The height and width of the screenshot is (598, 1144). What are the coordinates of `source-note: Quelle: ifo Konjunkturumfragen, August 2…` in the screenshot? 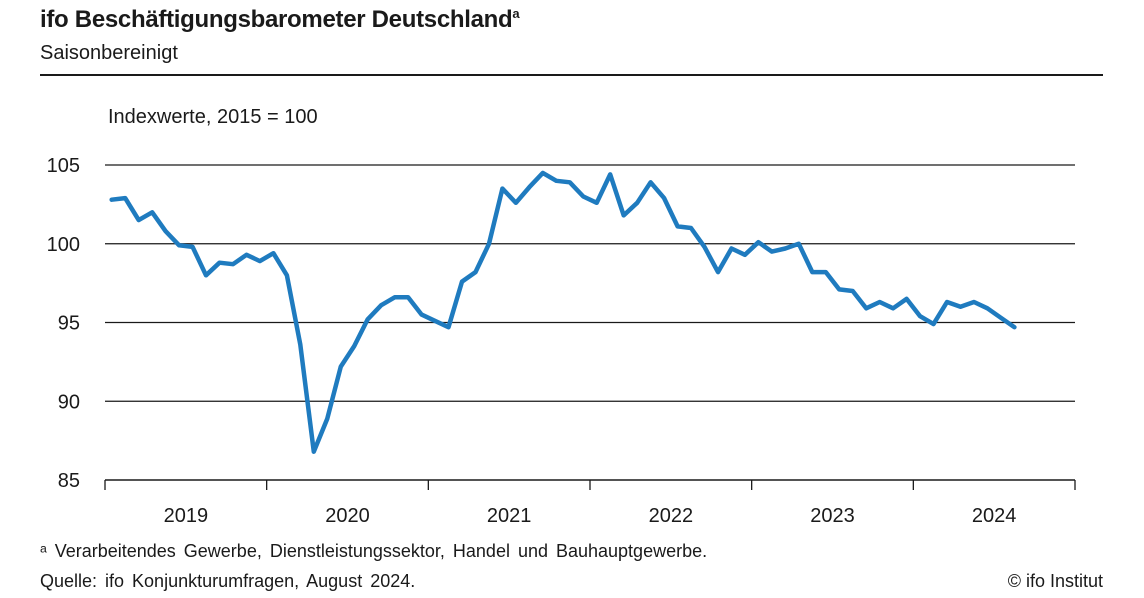 It's located at (228, 581).